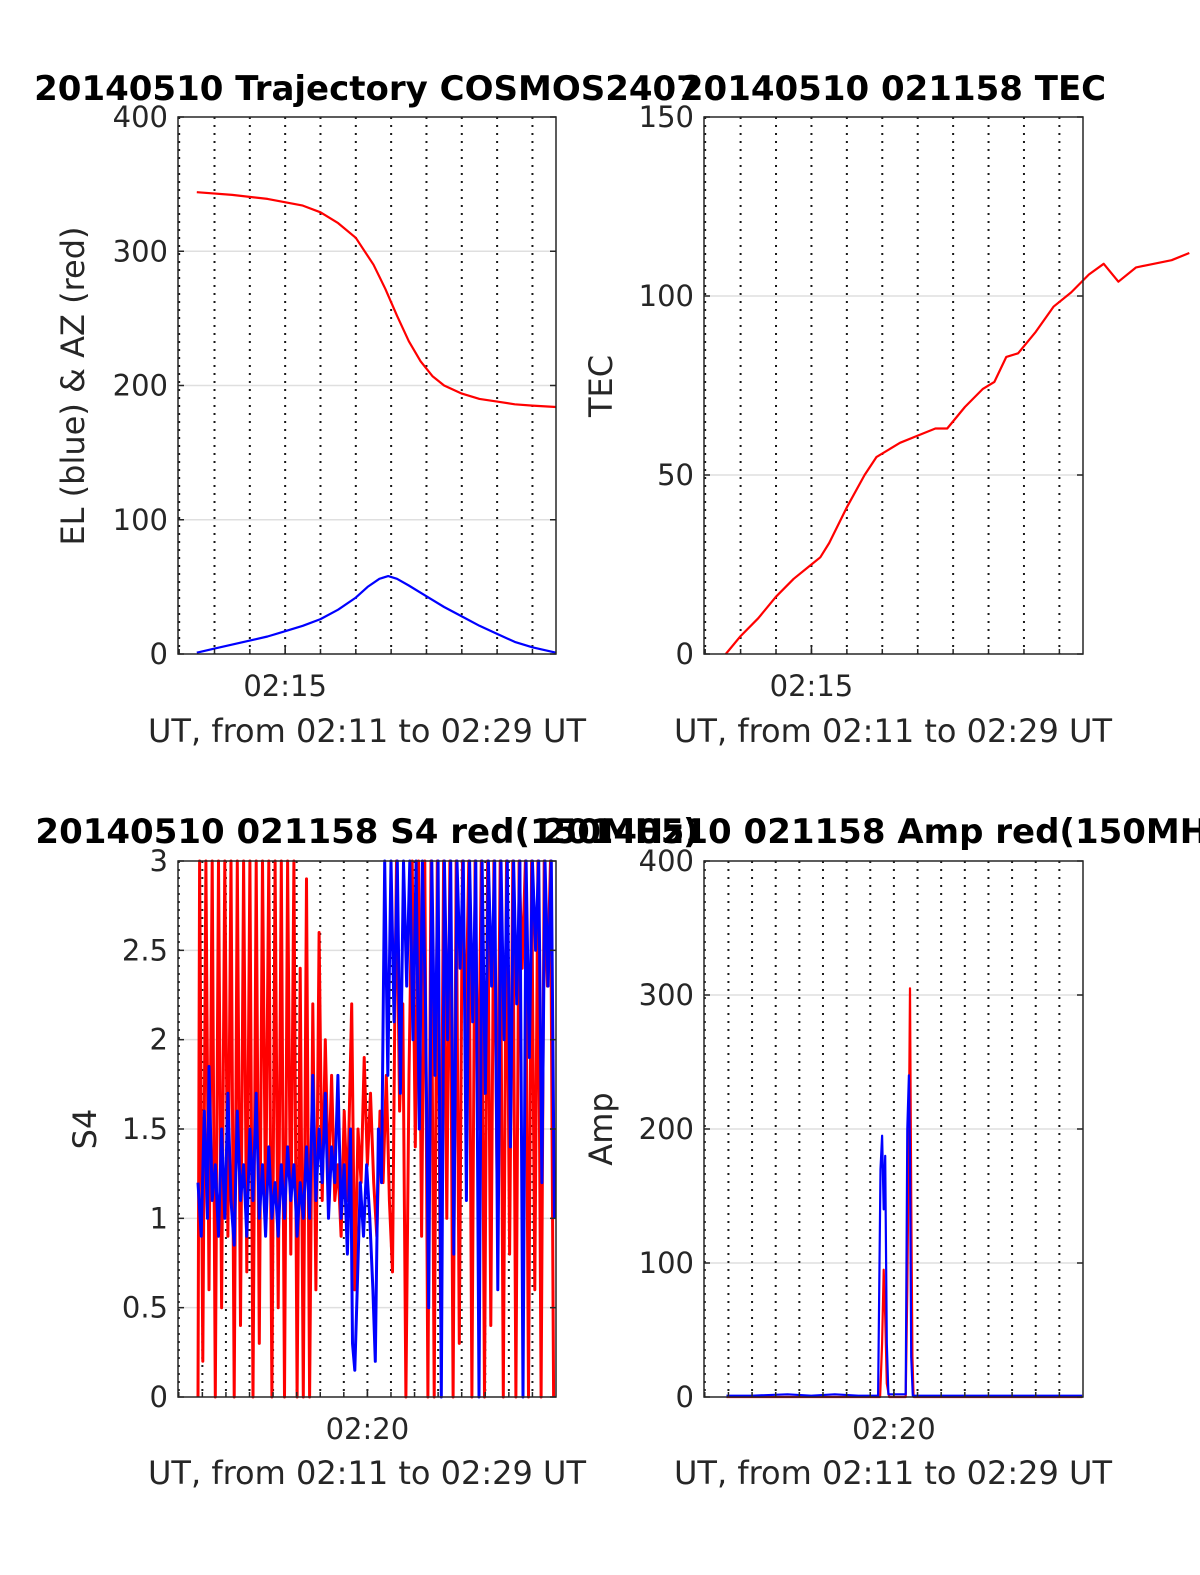  I want to click on tec-y-label: TEC, so click(601, 386).